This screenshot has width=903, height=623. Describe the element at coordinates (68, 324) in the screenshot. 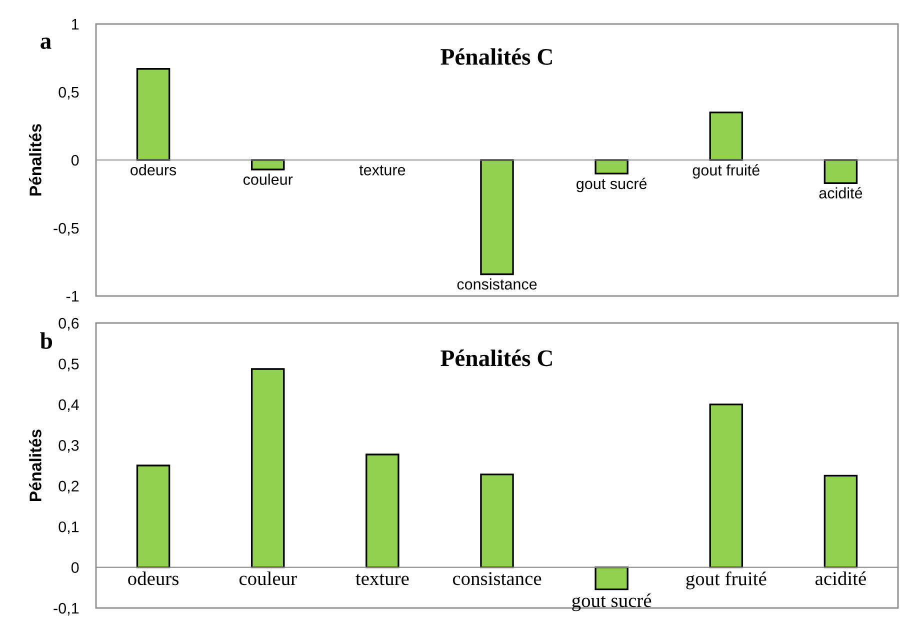

I see `y-tick-label: 0,6` at that location.